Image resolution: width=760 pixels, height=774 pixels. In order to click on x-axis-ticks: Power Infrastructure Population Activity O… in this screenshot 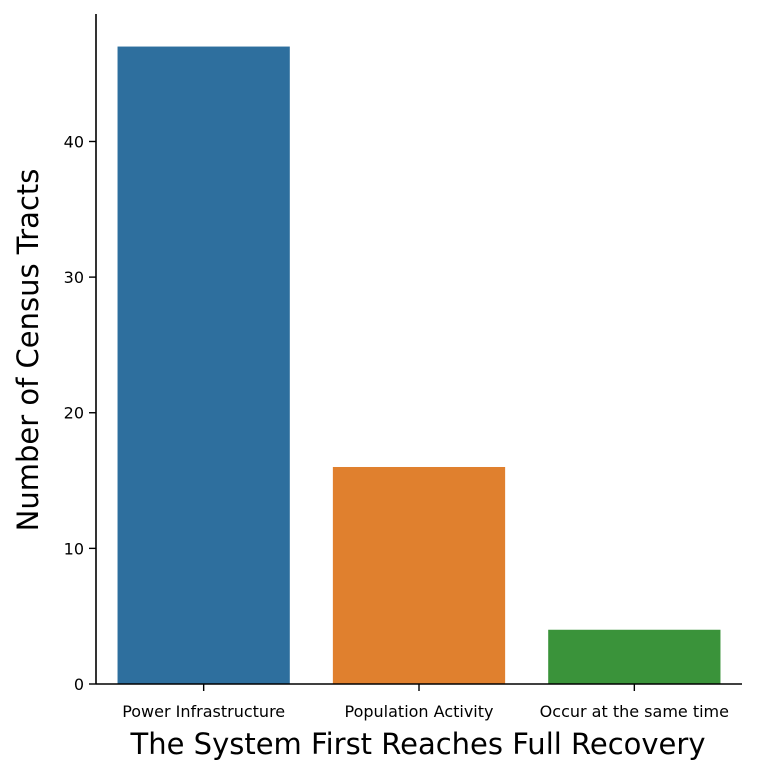, I will do `click(425, 702)`.